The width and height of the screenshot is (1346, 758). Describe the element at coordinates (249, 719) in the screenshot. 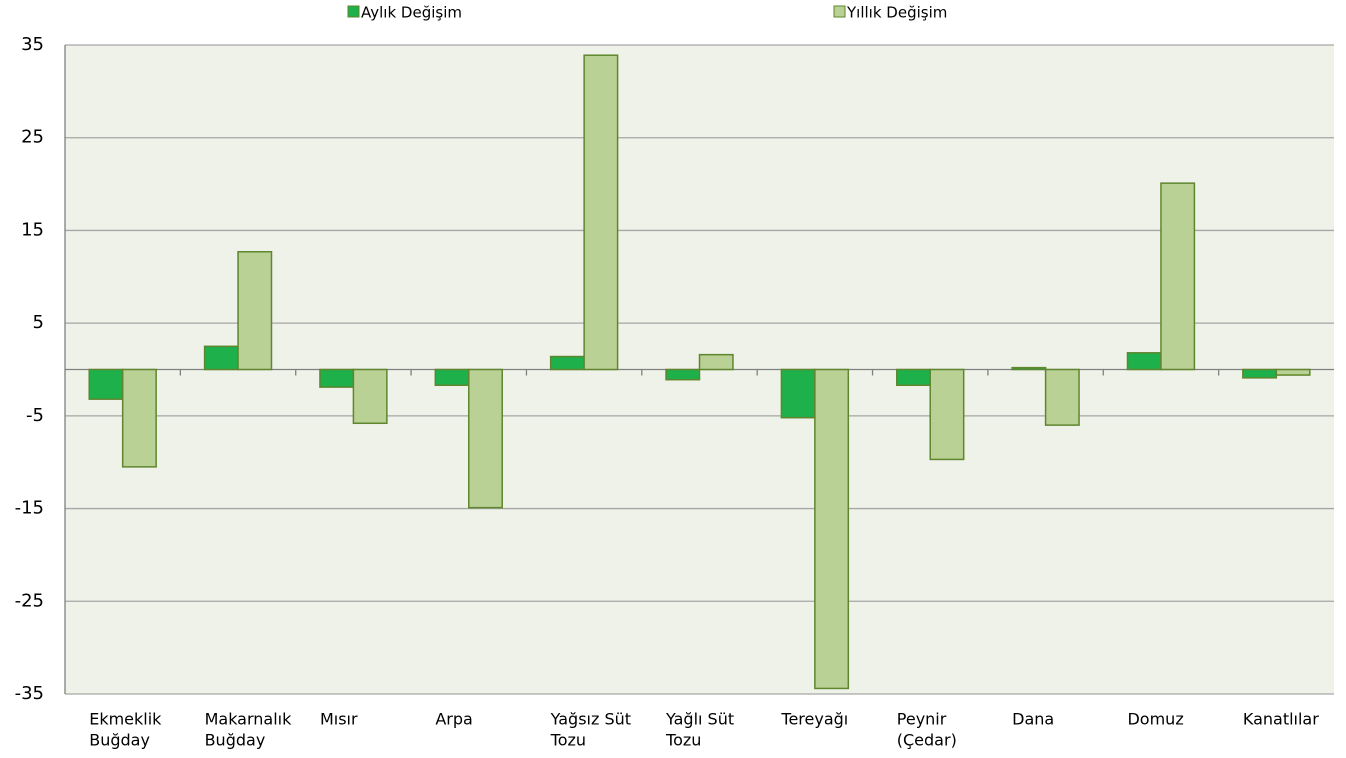

I see `x-tick-label: Makarnalık` at that location.